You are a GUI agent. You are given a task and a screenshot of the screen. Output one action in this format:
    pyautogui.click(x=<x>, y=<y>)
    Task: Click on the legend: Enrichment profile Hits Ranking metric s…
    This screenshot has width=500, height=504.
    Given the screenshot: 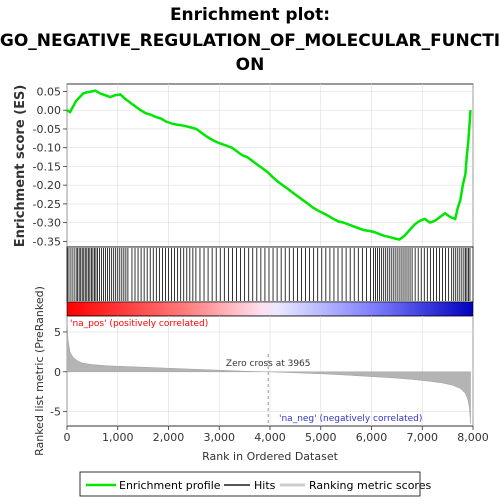 What is the action you would take?
    pyautogui.click(x=255, y=484)
    